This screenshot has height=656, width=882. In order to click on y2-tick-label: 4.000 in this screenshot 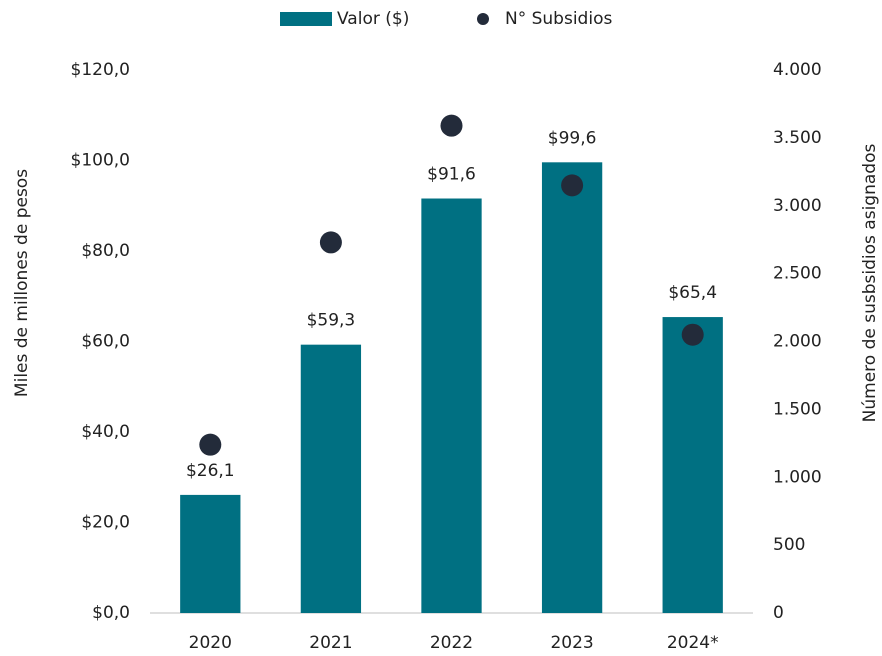, I will do `click(797, 70)`.